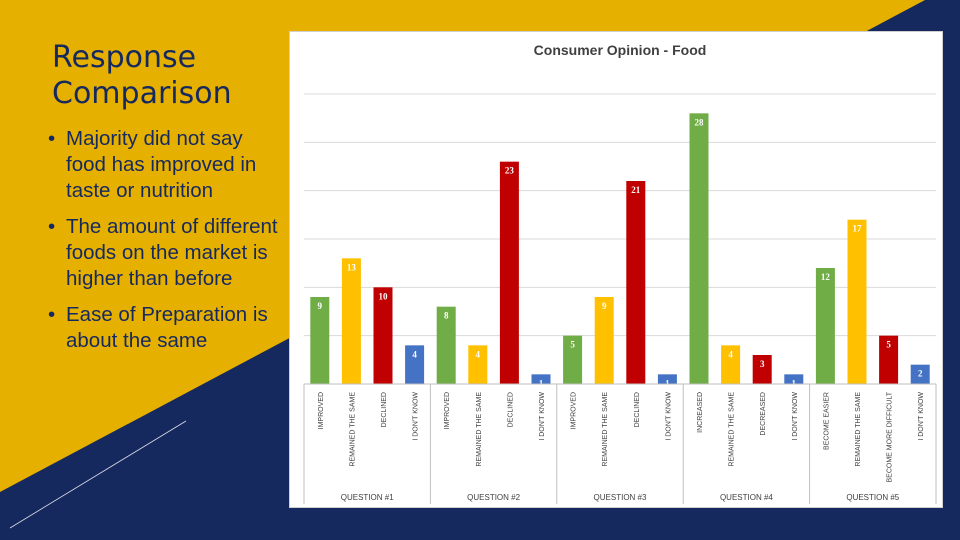 The width and height of the screenshot is (960, 540). Describe the element at coordinates (510, 171) in the screenshot. I see `data-label: 23` at that location.